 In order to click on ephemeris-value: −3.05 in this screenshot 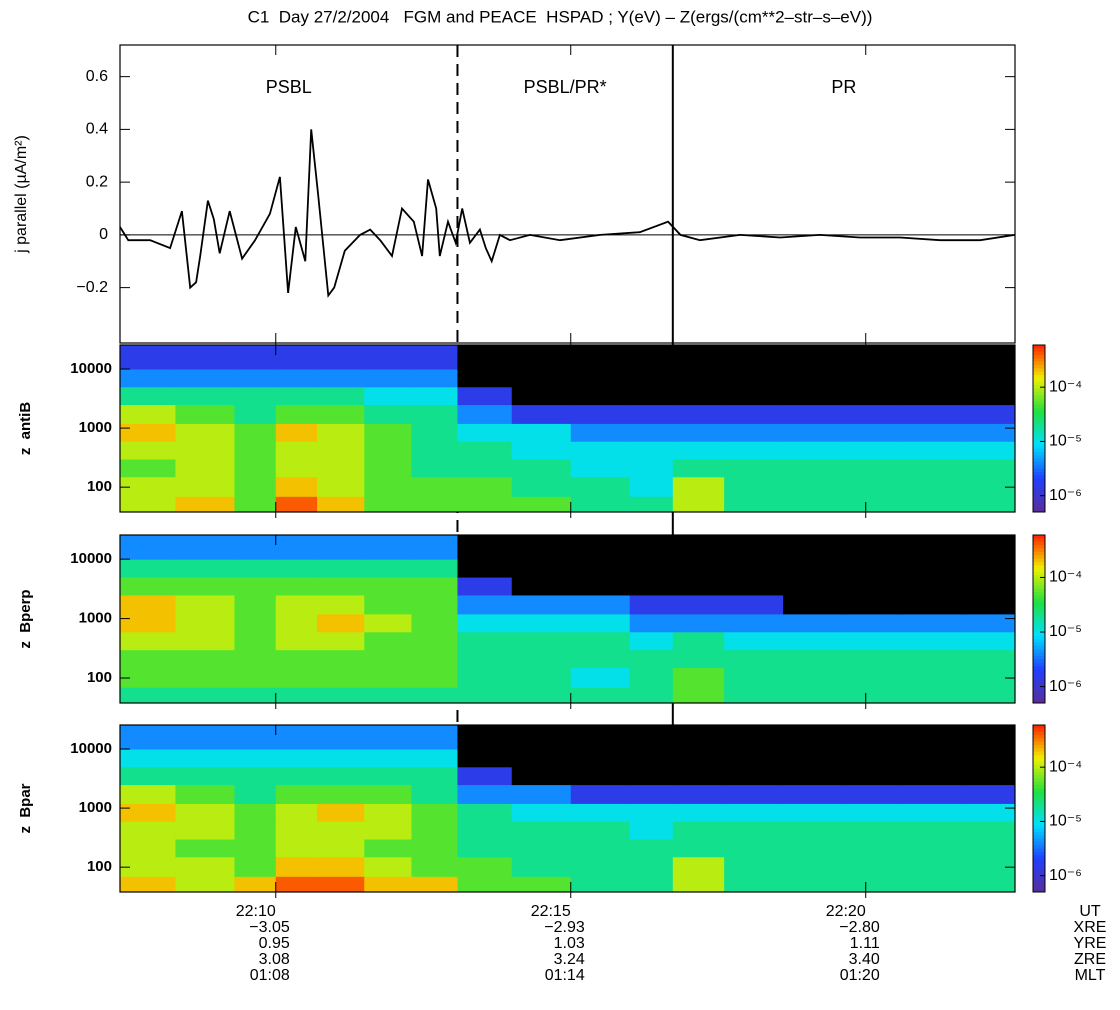, I will do `click(269, 927)`.